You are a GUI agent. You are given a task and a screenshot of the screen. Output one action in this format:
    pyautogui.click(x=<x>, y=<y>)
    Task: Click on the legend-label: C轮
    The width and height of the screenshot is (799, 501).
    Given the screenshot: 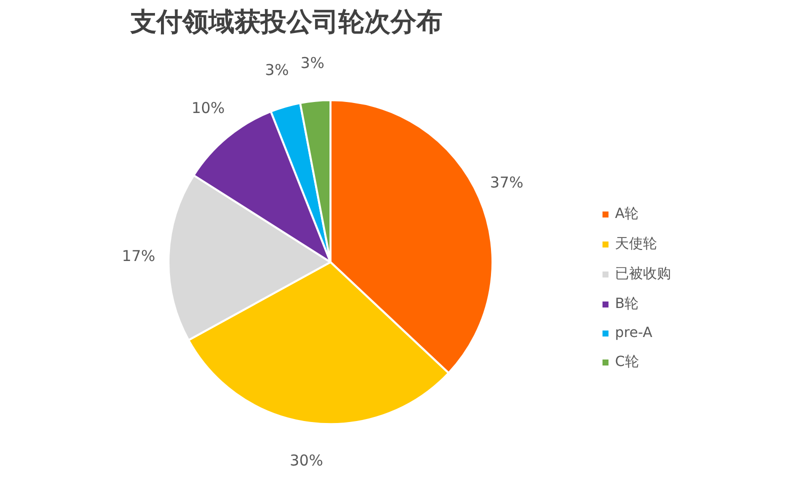 What is the action you would take?
    pyautogui.click(x=627, y=362)
    